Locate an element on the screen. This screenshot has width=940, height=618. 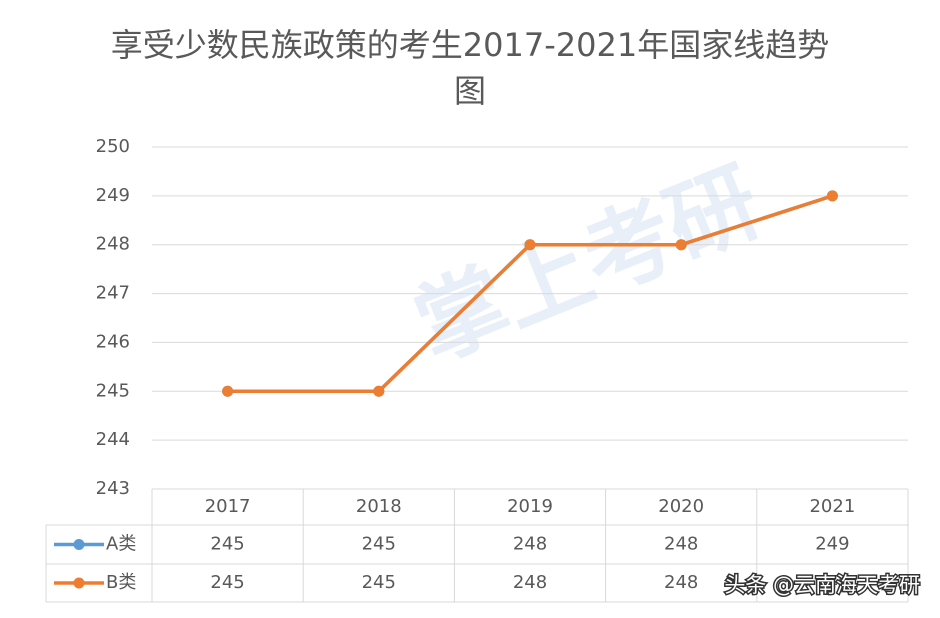
y-tick-label: 243 is located at coordinates (113, 488).